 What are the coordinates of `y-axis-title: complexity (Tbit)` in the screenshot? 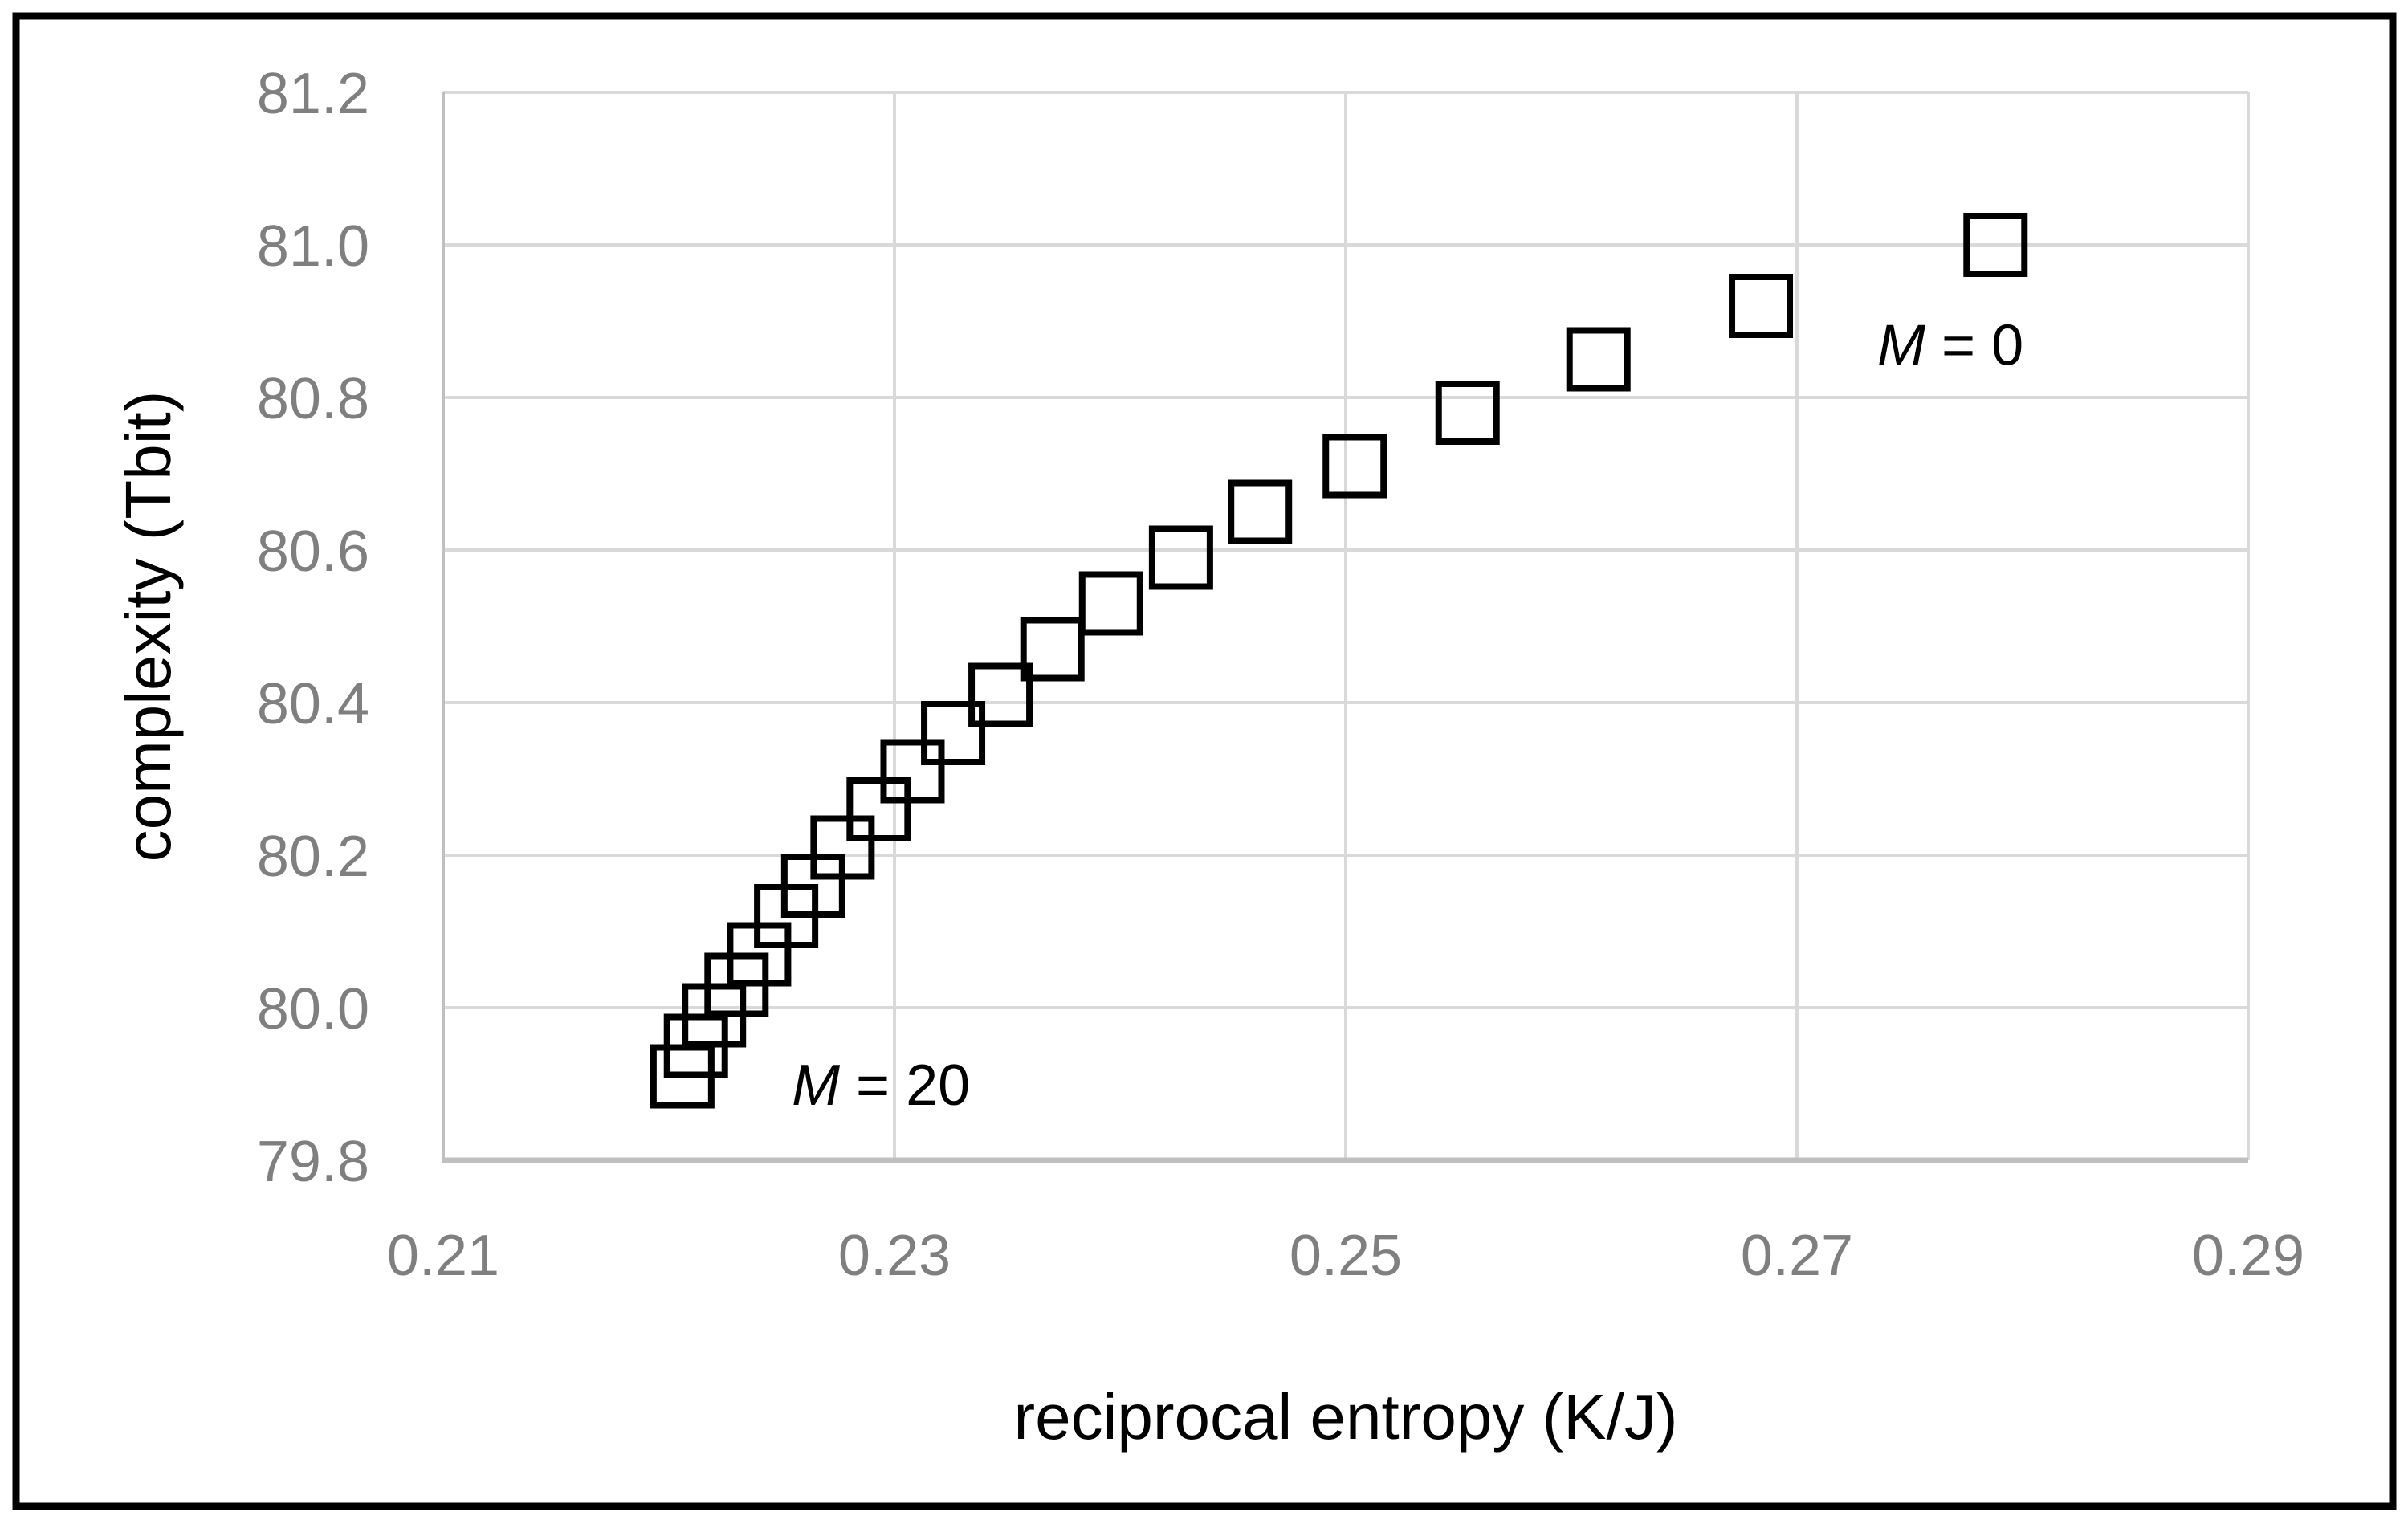 It's located at (148, 626).